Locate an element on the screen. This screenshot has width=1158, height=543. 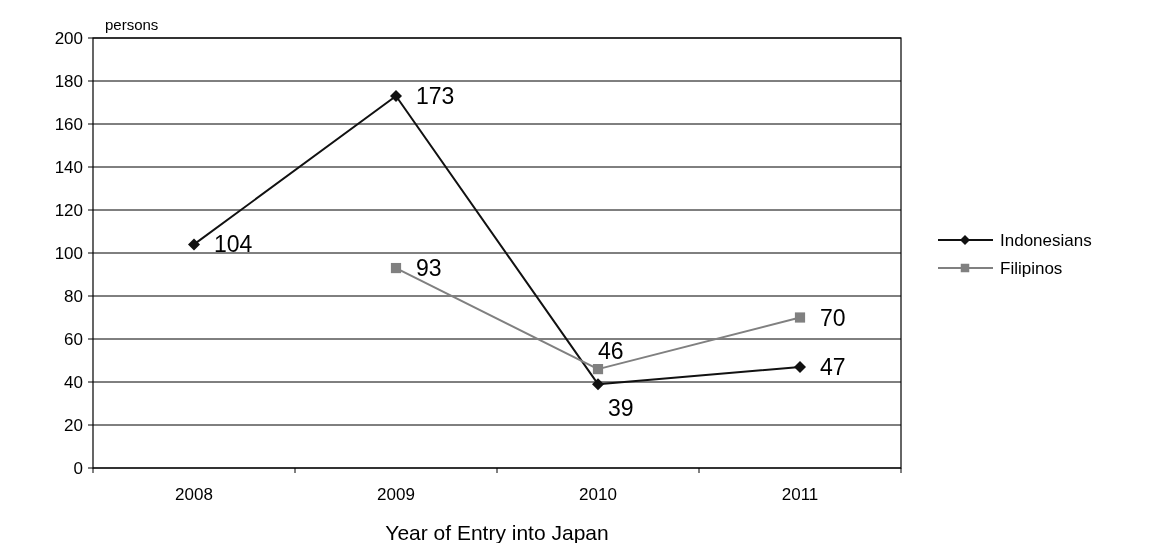
data-label: 47 is located at coordinates (833, 367).